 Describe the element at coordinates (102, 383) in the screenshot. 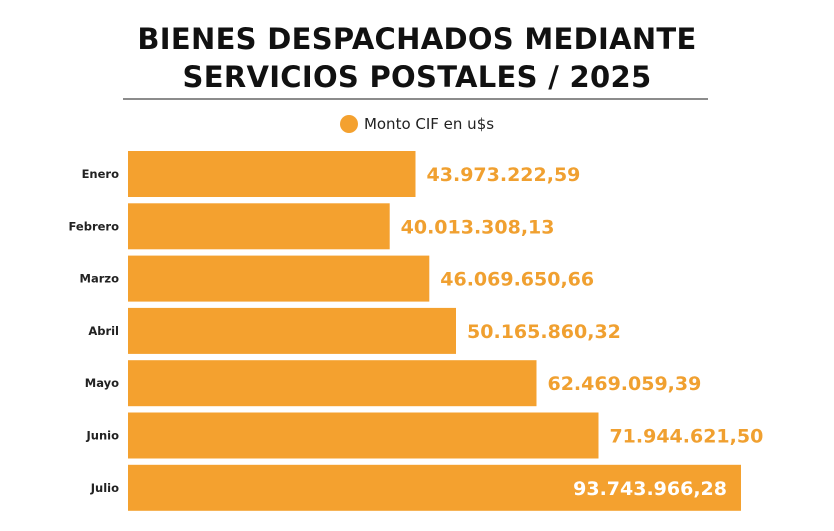

I see `category-label: Mayo` at that location.